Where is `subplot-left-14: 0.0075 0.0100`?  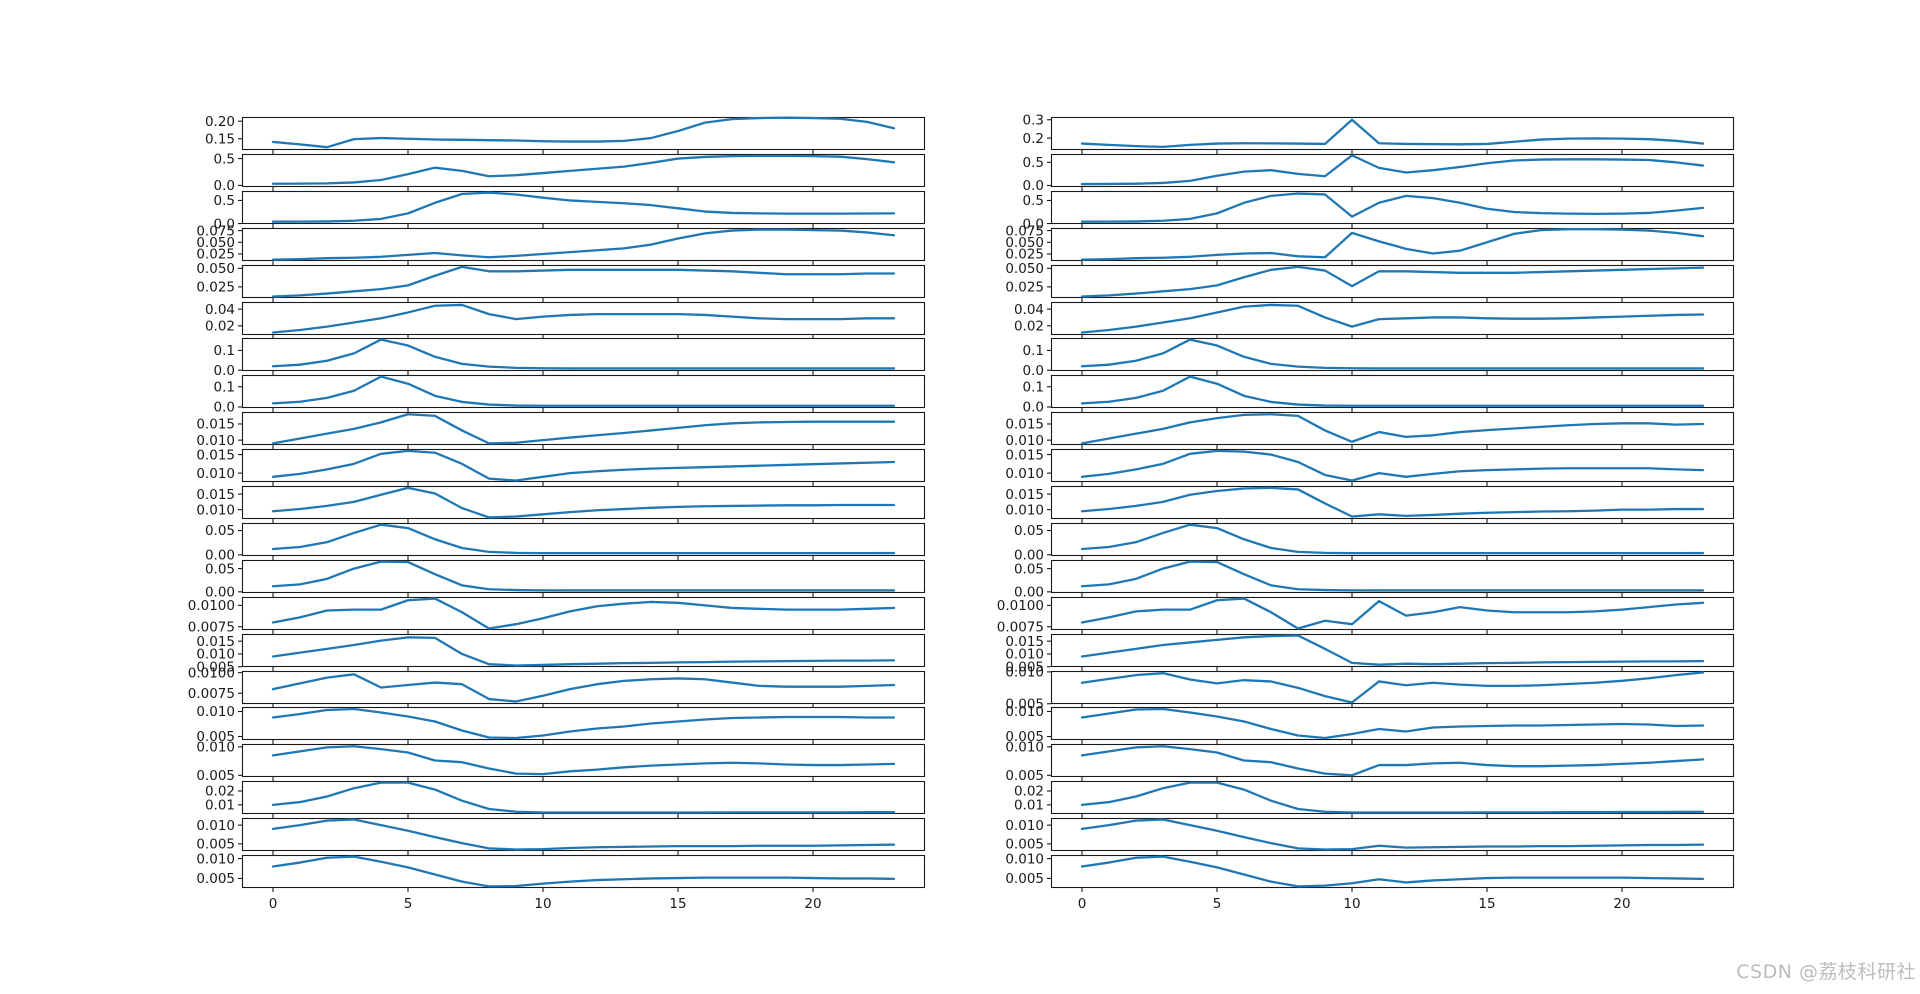 subplot-left-14: 0.0075 0.0100 is located at coordinates (557, 615).